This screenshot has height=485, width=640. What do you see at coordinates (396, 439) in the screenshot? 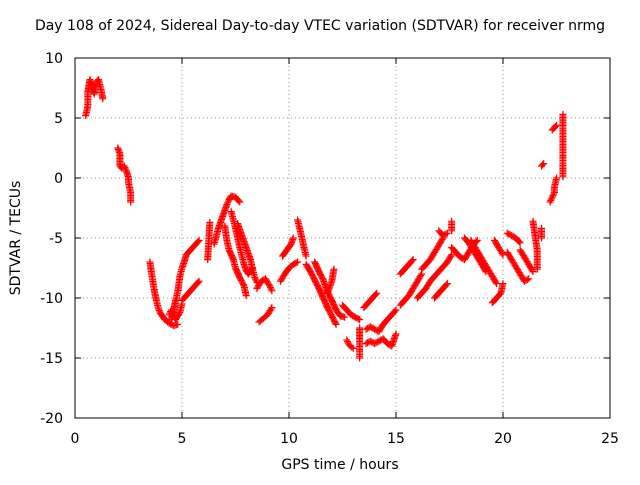
I see `x-tick-label: 15` at bounding box center [396, 439].